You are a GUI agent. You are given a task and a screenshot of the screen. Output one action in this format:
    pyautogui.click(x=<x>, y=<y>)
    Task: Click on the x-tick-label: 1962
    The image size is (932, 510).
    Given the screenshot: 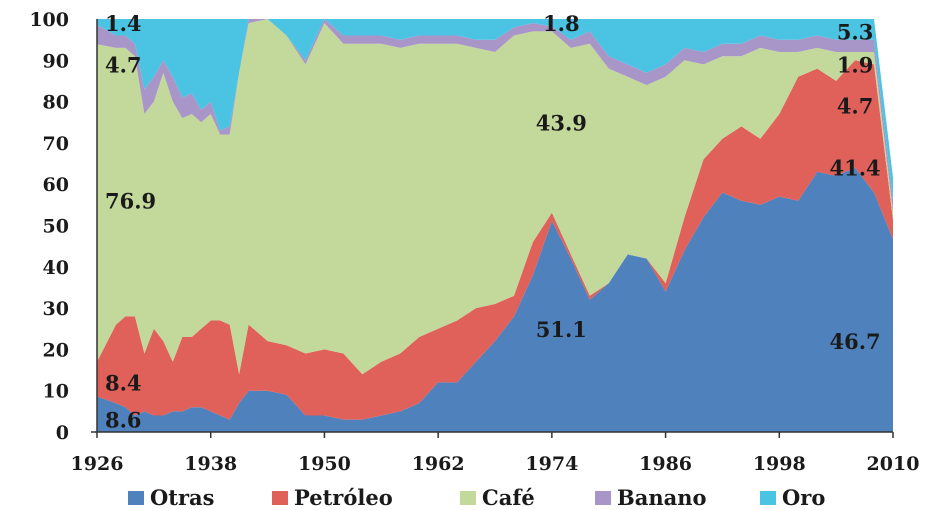 What is the action you would take?
    pyautogui.click(x=438, y=464)
    